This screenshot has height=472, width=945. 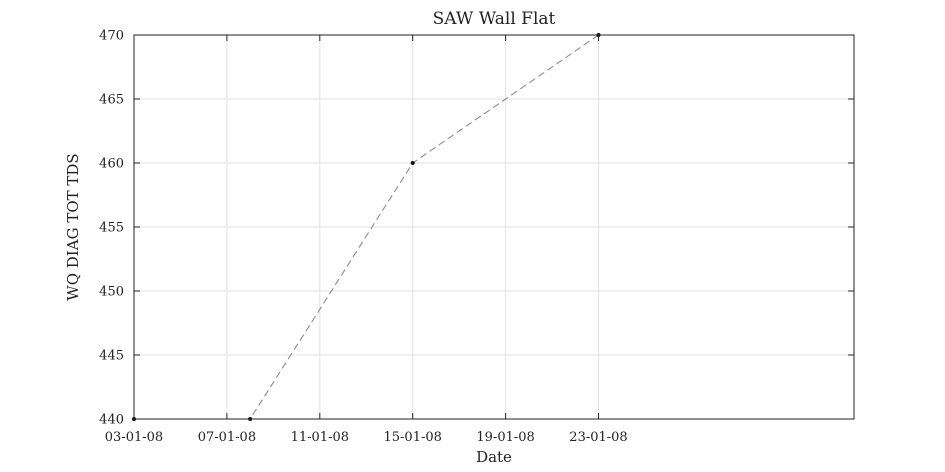 What do you see at coordinates (320, 437) in the screenshot?
I see `x-tick-label: 11-01-08` at bounding box center [320, 437].